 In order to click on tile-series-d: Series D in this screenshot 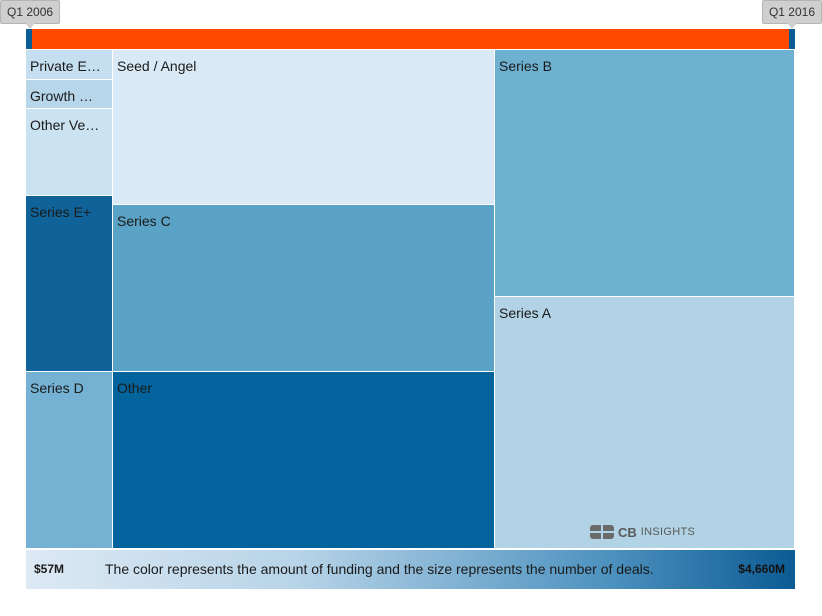, I will do `click(69, 460)`.